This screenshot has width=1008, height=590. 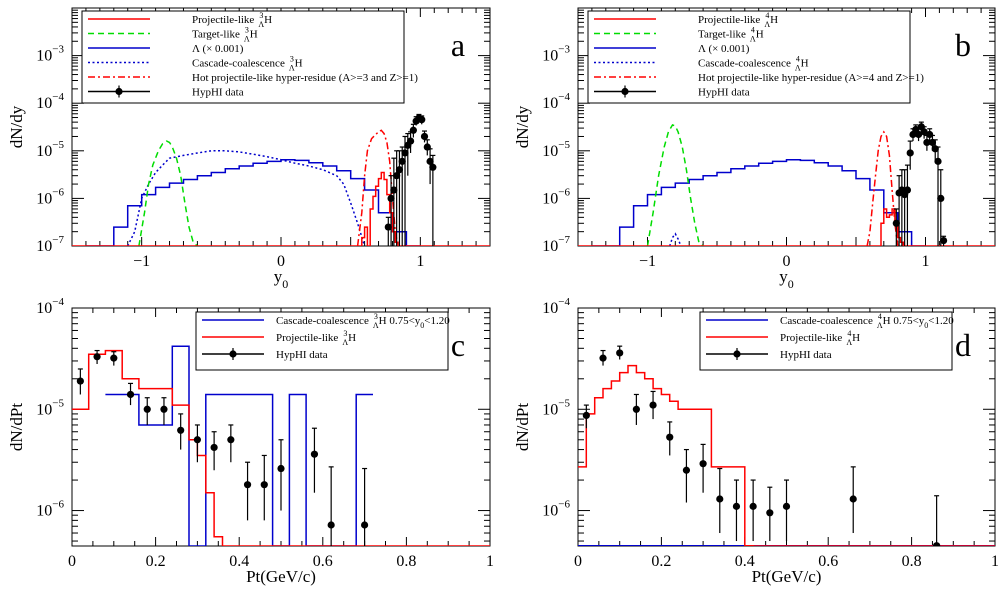 I want to click on x-tick-label: 0.2, so click(x=156, y=561).